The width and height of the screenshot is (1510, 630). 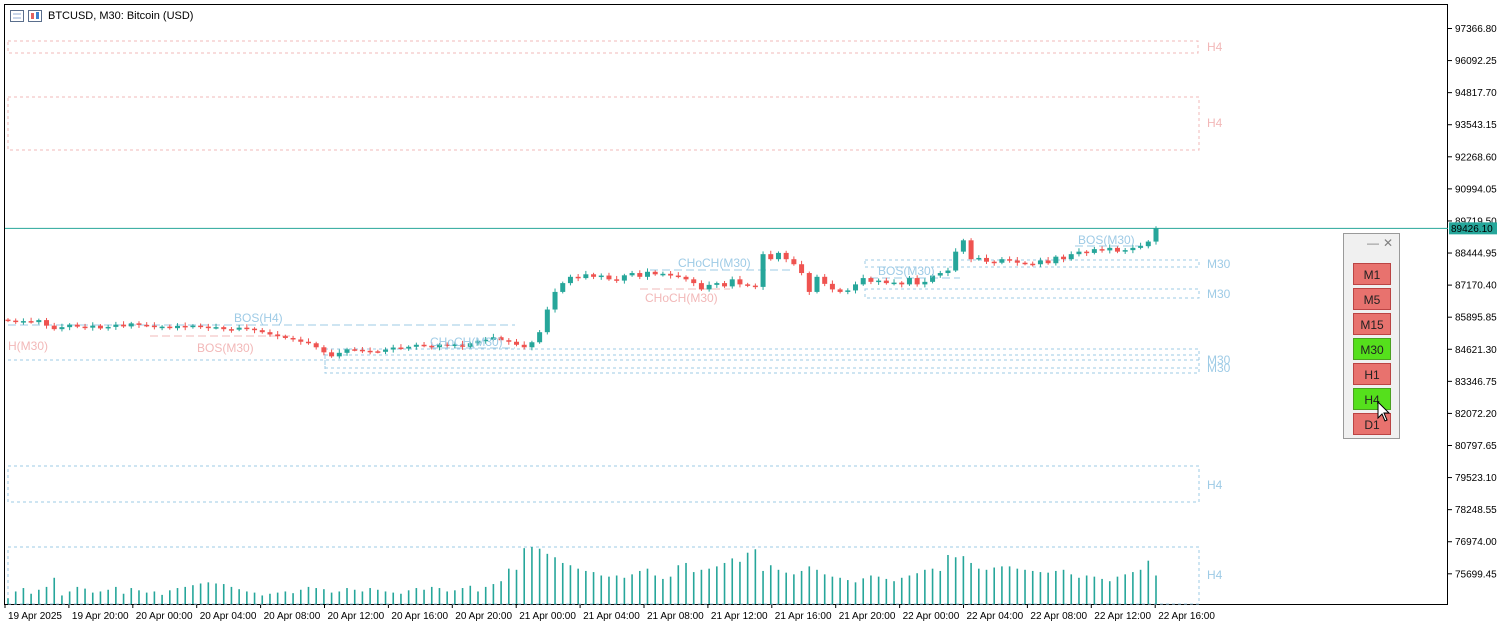 I want to click on time-axis-label: 22 Apr 16:00, so click(x=1186, y=616).